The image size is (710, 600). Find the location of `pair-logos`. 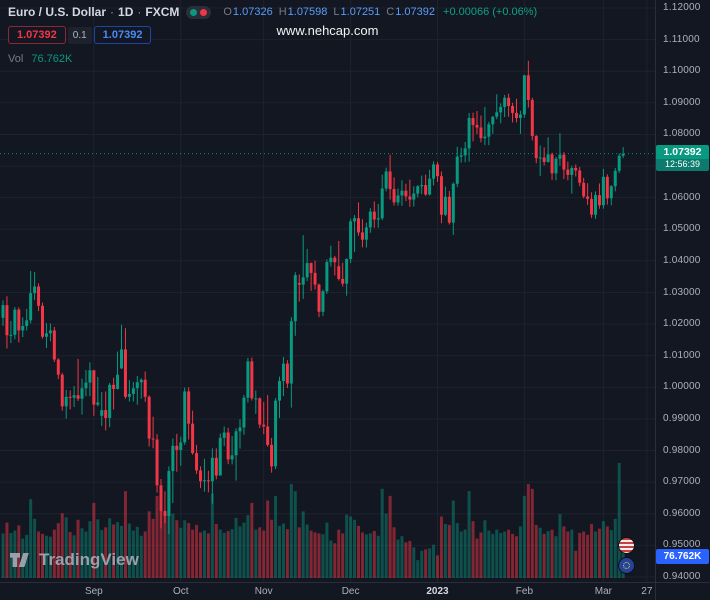

pair-logos is located at coordinates (626, 555).